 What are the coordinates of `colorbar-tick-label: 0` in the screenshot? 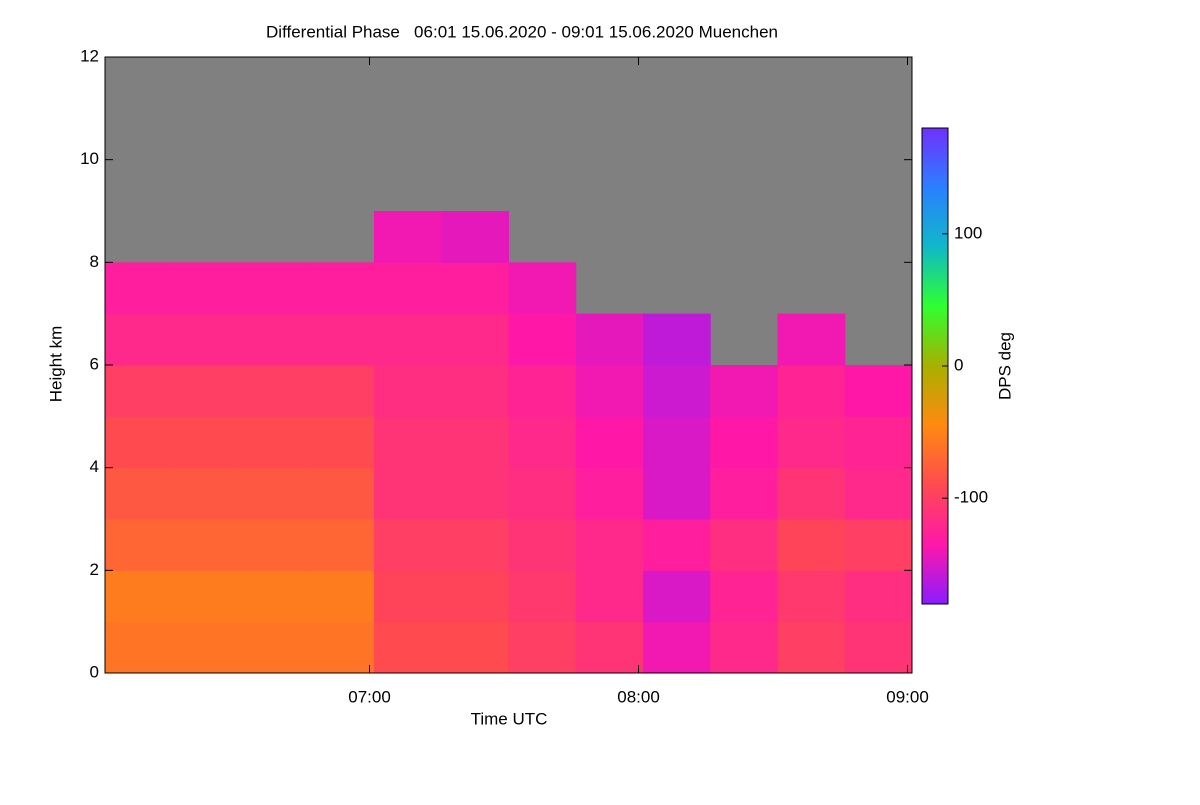 It's located at (958, 364).